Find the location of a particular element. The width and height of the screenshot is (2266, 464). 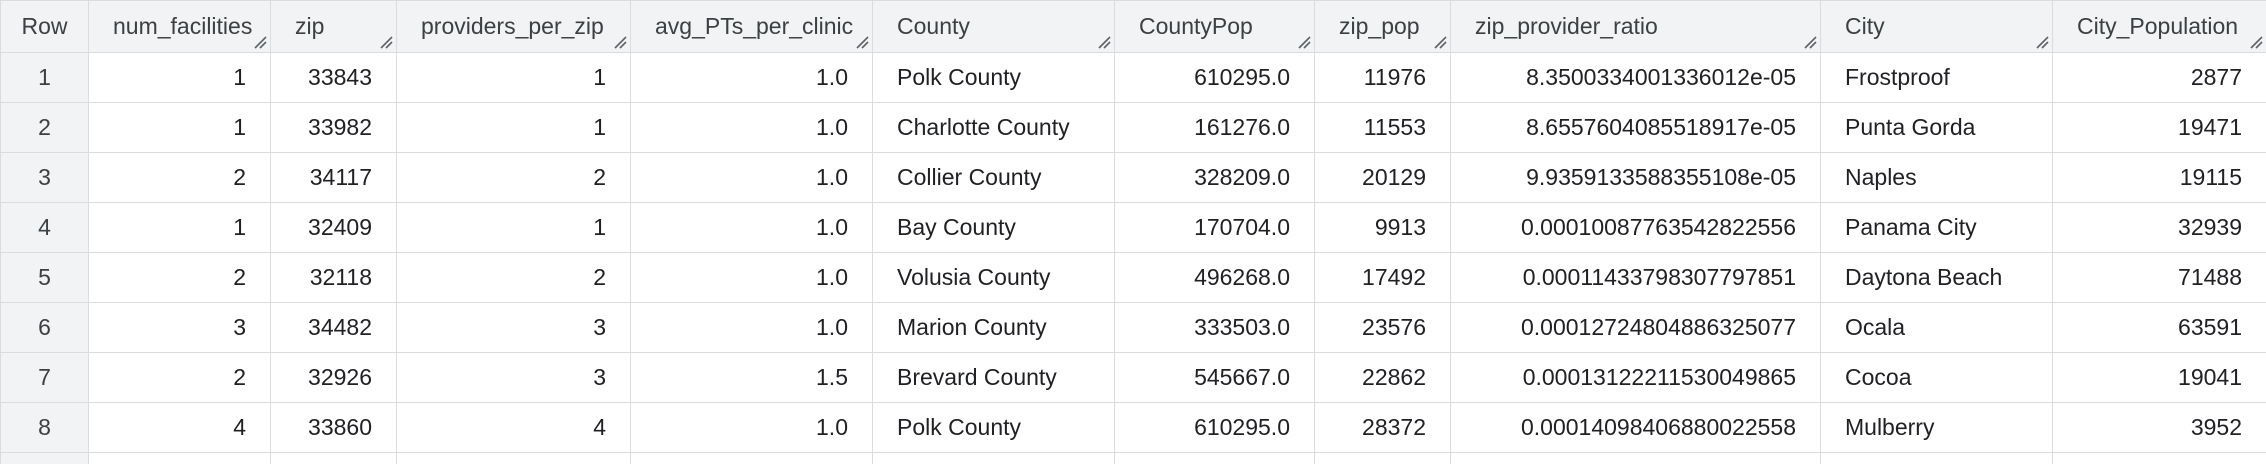

cell-city: Ocala is located at coordinates (1936, 327).